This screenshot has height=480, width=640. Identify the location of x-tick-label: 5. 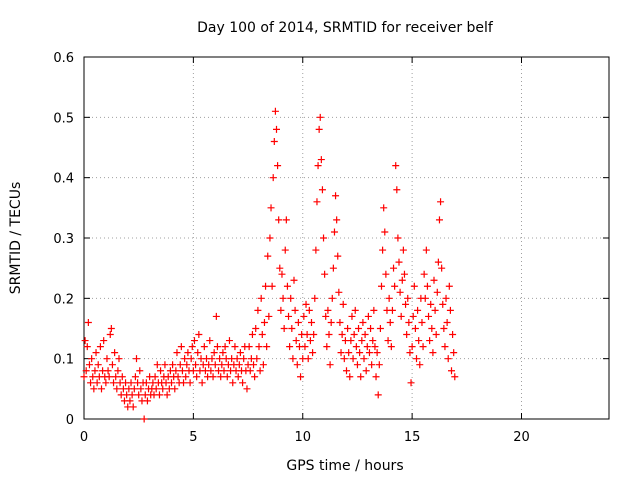
(193, 437).